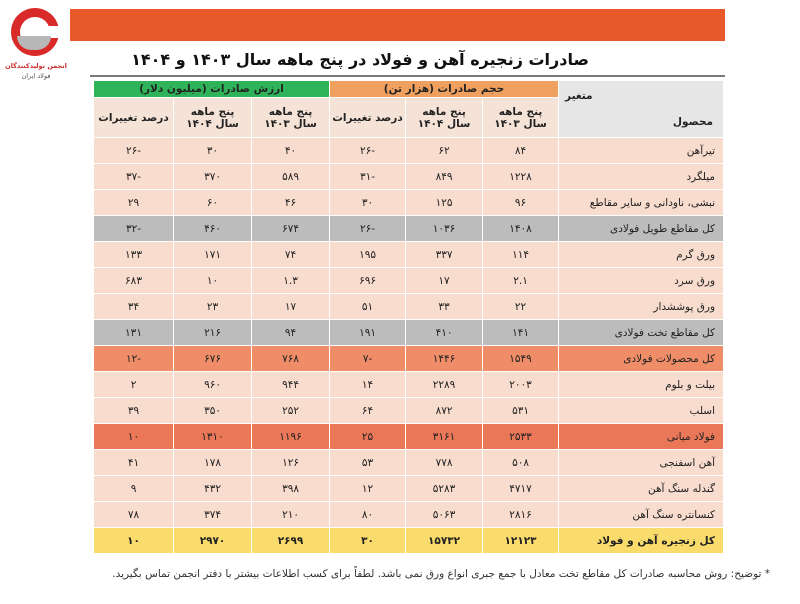  I want to click on value-1404-cell: ۴۳۲, so click(213, 488).